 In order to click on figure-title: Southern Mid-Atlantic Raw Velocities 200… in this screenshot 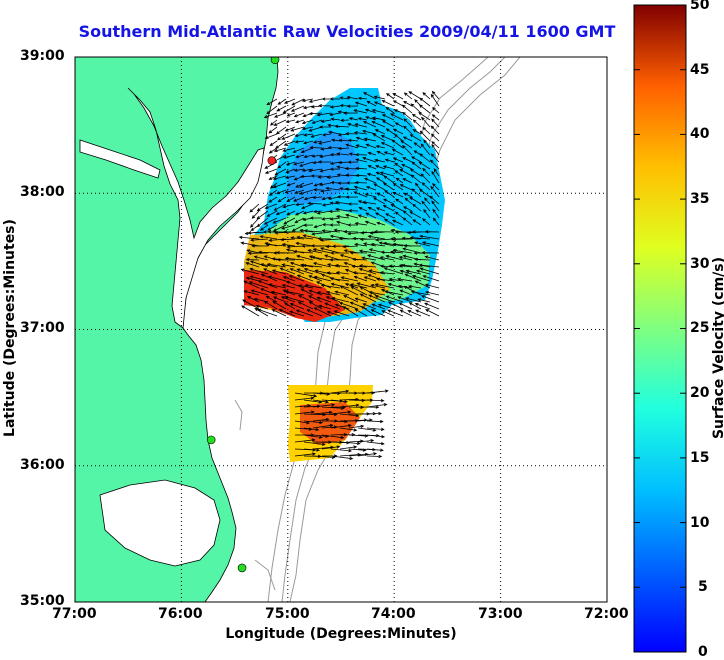, I will do `click(347, 31)`.